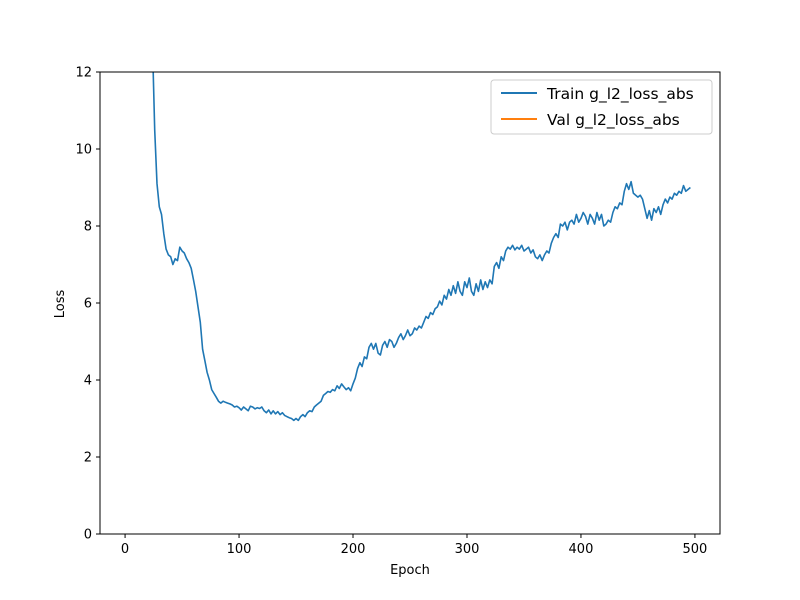  What do you see at coordinates (88, 458) in the screenshot?
I see `y-tick-label: 2` at bounding box center [88, 458].